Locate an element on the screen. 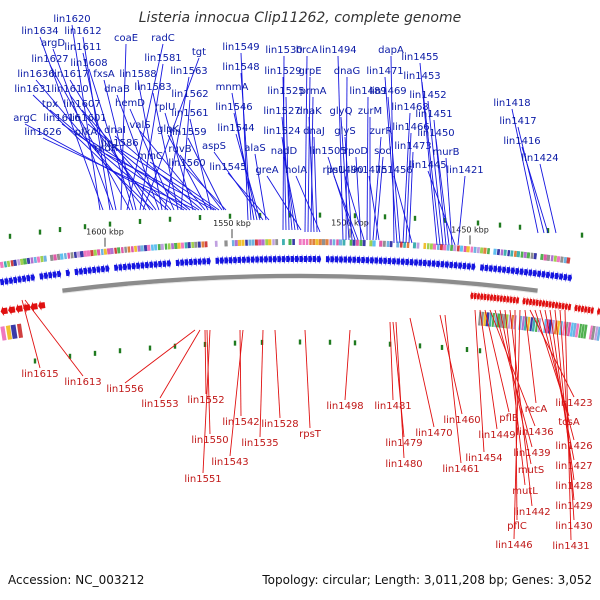  forward-gene-label: lin1417 is located at coordinates (517, 121).